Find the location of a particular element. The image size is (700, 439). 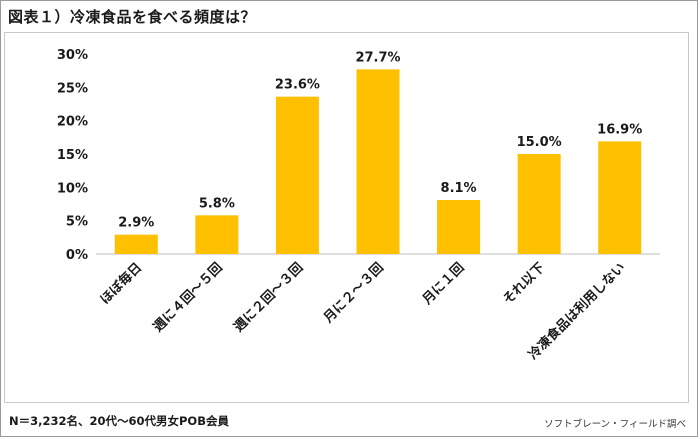

data-label: 15.0% is located at coordinates (539, 142).